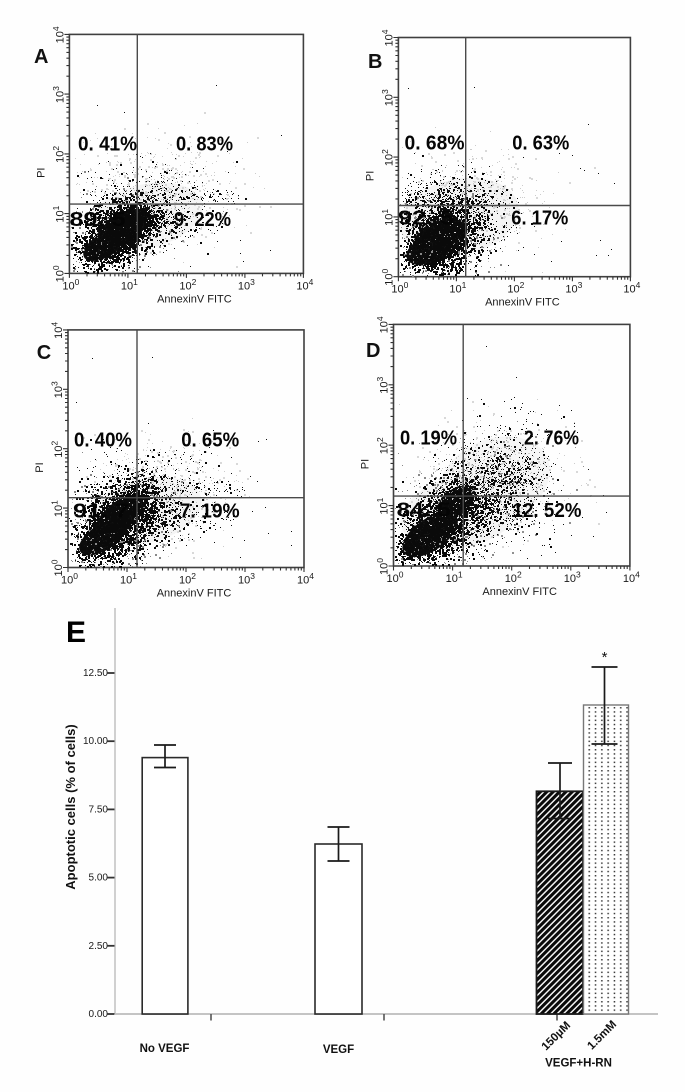  I want to click on svg-text: A, so click(41, 57).